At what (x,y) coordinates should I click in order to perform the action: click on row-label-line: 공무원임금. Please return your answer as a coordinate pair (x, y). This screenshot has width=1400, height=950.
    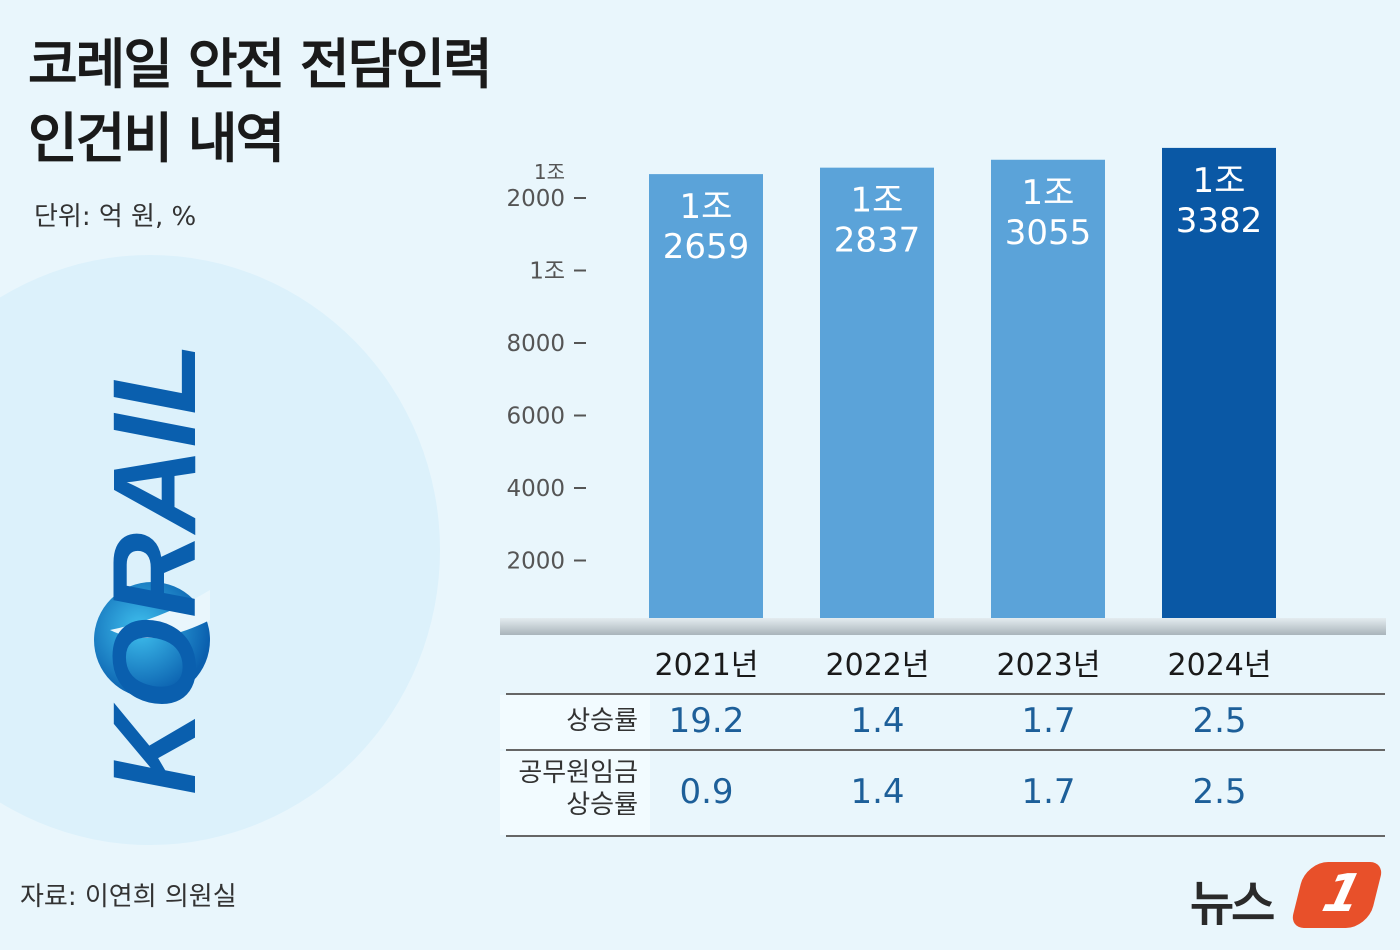
    Looking at the image, I should click on (578, 773).